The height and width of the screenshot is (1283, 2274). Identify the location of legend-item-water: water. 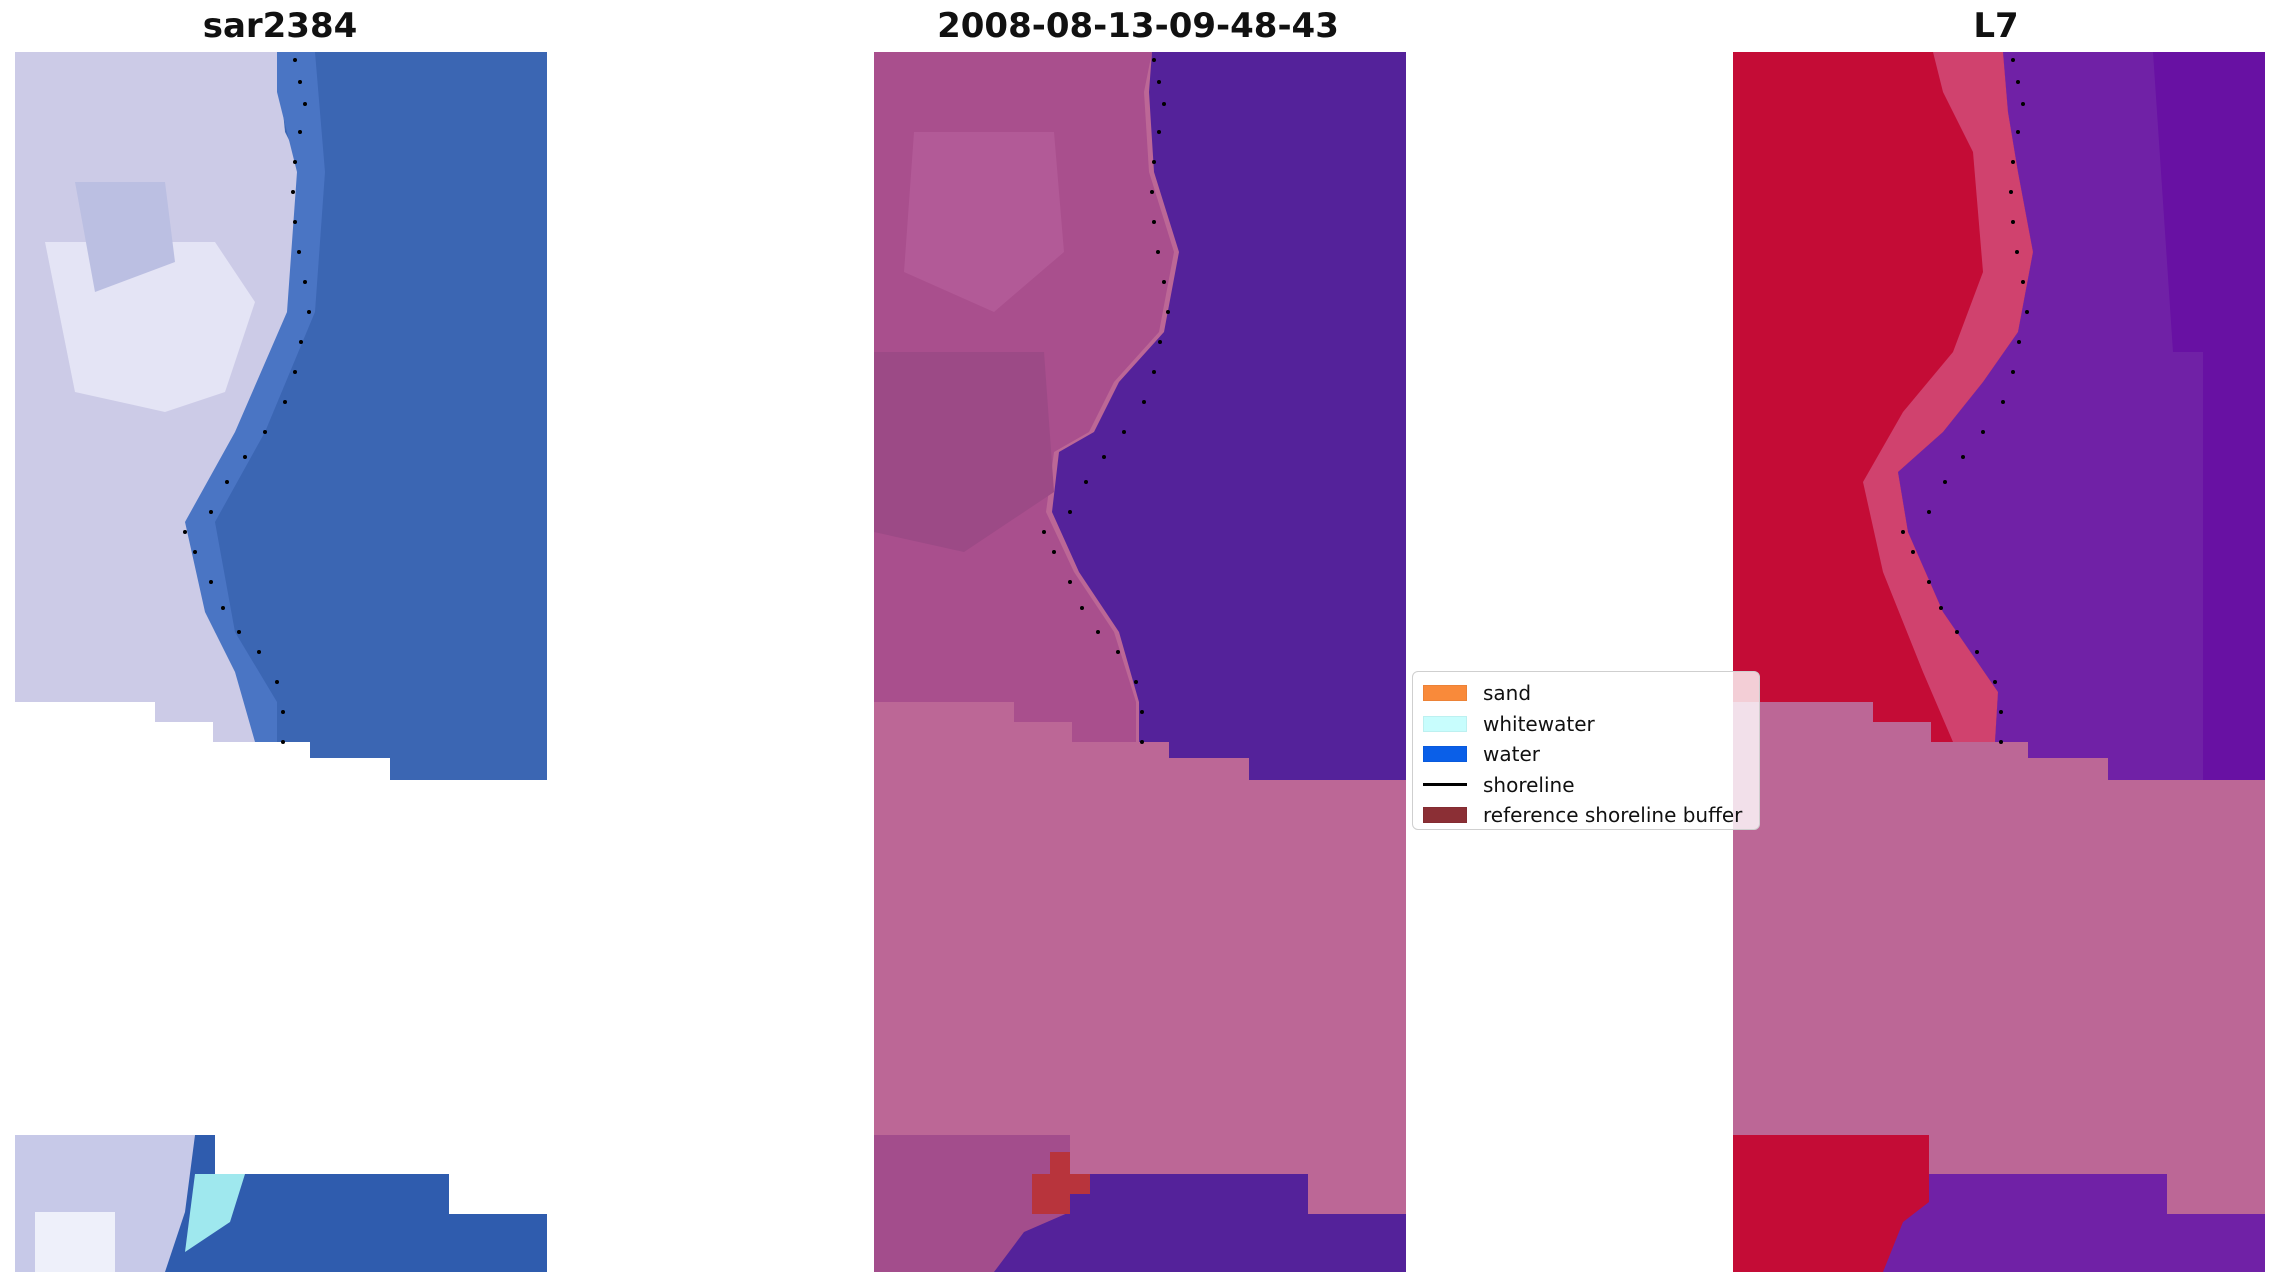
(1586, 754).